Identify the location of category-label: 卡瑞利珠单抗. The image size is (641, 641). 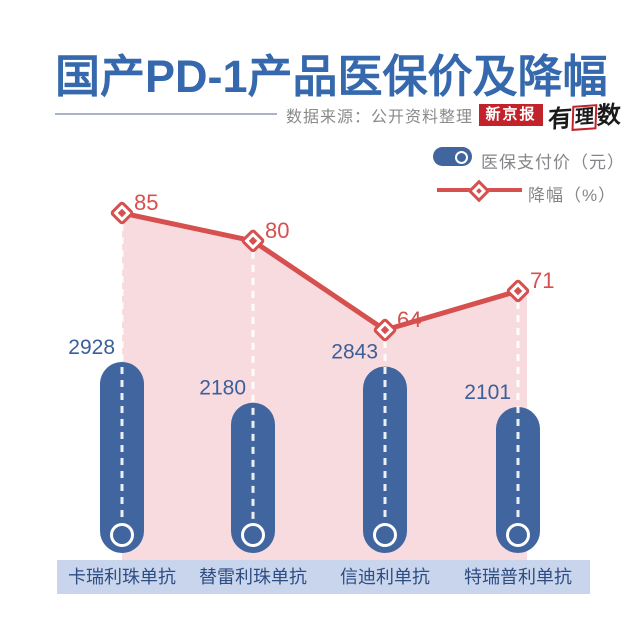
(122, 577).